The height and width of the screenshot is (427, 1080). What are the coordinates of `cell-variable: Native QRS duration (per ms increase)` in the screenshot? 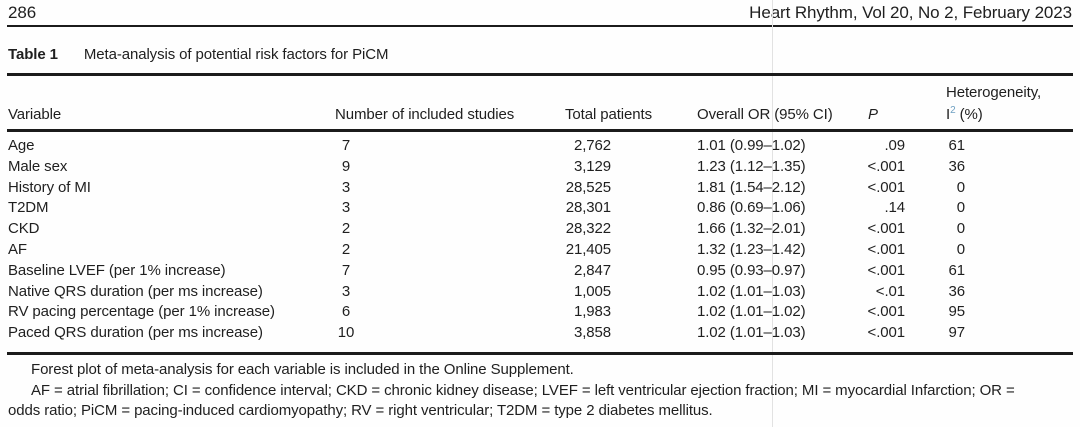 It's located at (135, 291).